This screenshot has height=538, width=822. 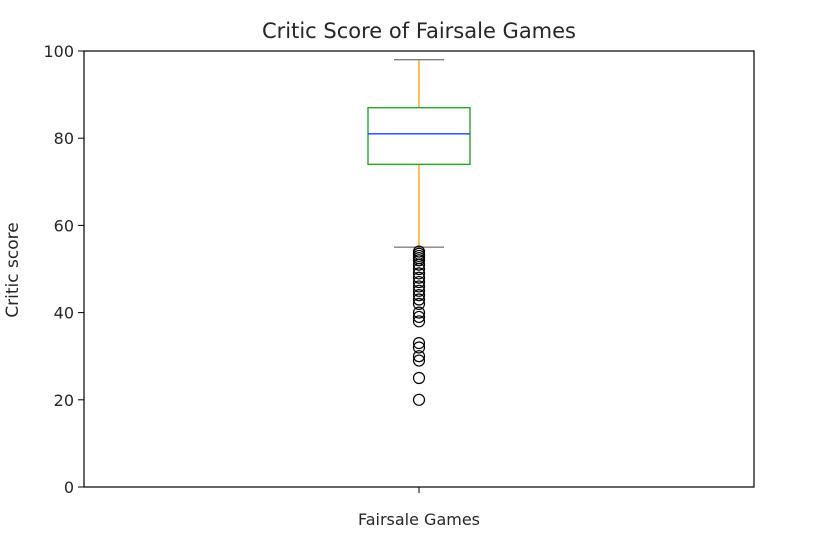 What do you see at coordinates (419, 232) in the screenshot?
I see `box-plot-series` at bounding box center [419, 232].